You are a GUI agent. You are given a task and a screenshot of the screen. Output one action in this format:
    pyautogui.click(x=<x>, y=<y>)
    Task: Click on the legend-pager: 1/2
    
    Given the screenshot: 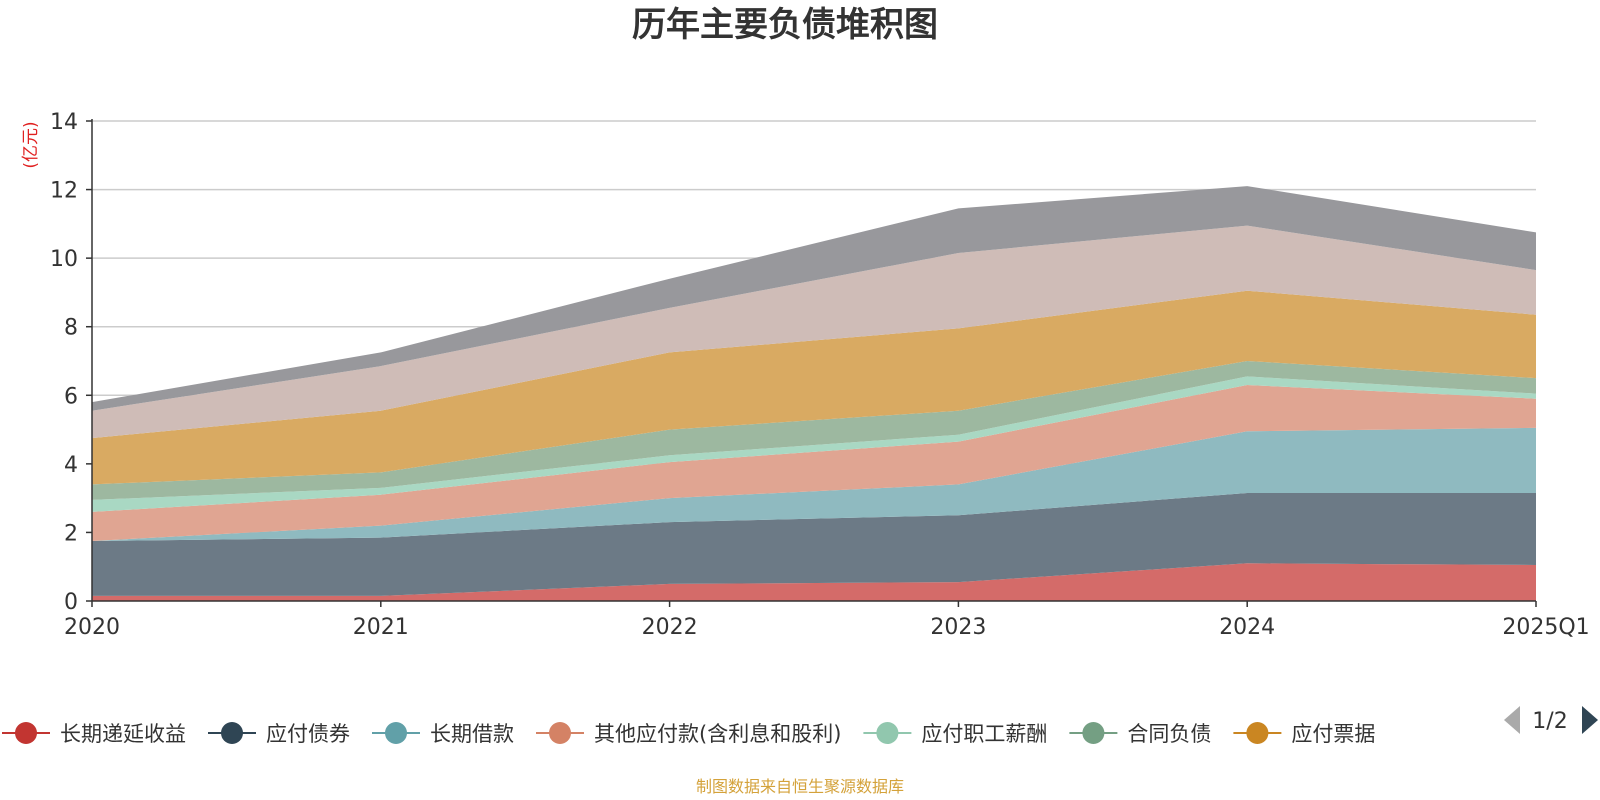 What is the action you would take?
    pyautogui.click(x=1551, y=720)
    